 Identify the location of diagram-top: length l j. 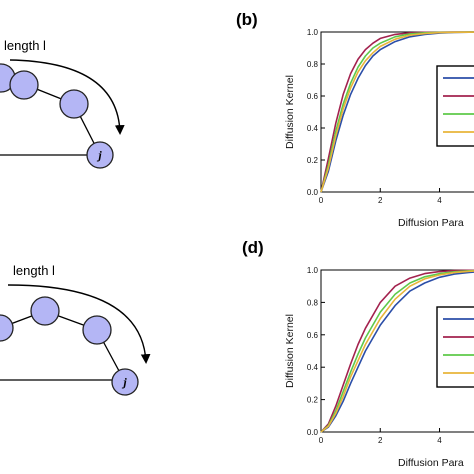
(62, 103).